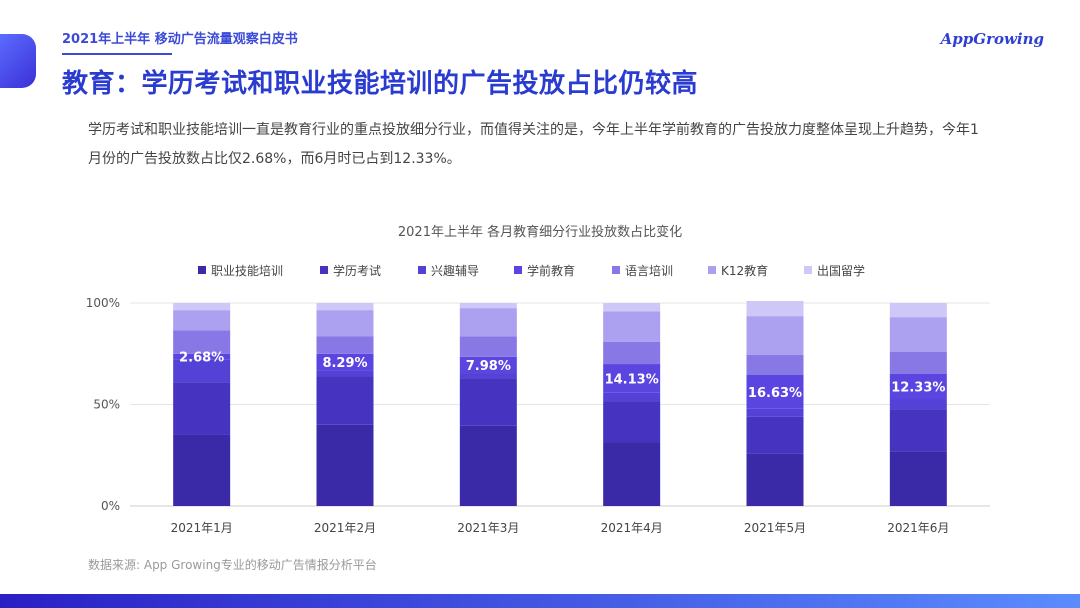 The height and width of the screenshot is (608, 1080). I want to click on legend-label-6: 出国留学, so click(841, 270).